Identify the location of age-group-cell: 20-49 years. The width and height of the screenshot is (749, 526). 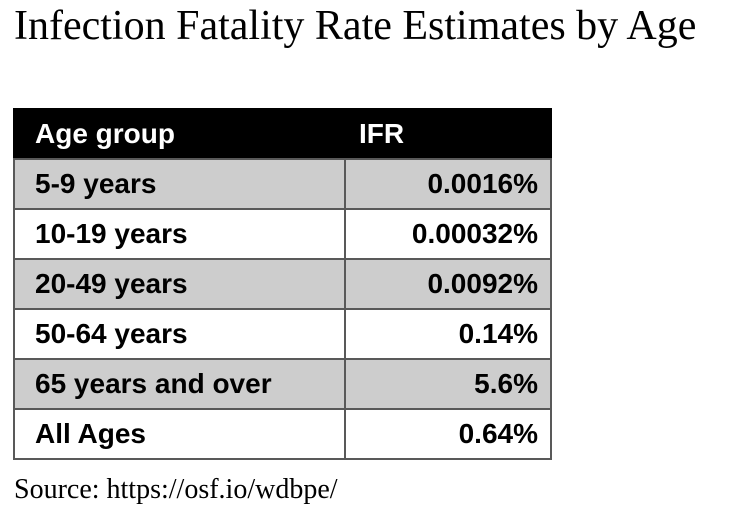
(179, 284).